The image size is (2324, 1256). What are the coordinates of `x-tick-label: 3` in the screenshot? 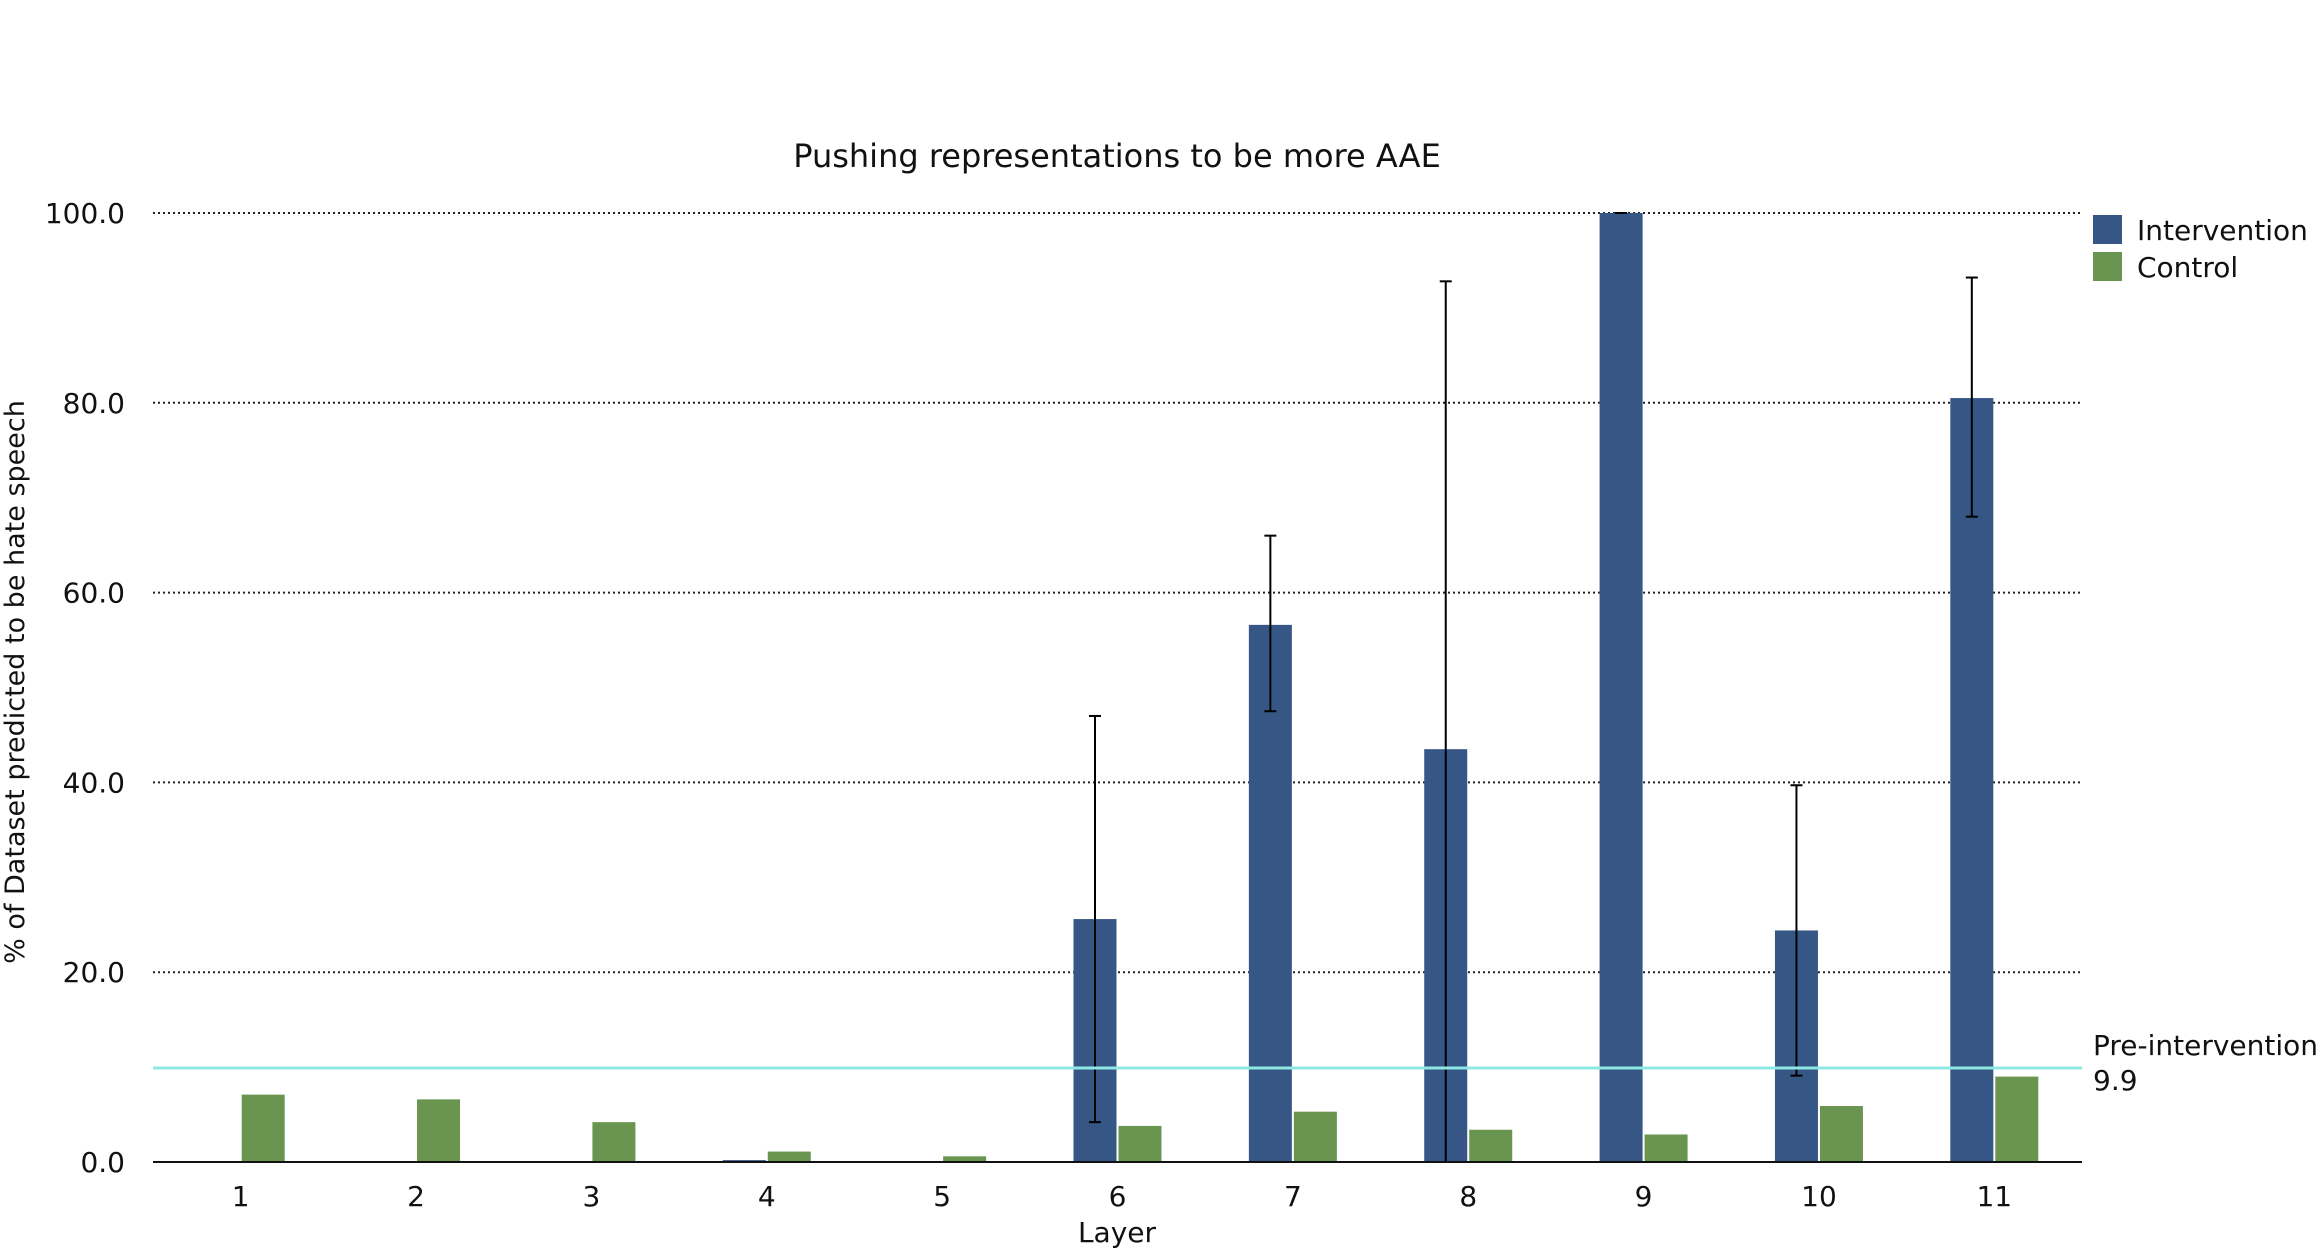 It's located at (591, 1196).